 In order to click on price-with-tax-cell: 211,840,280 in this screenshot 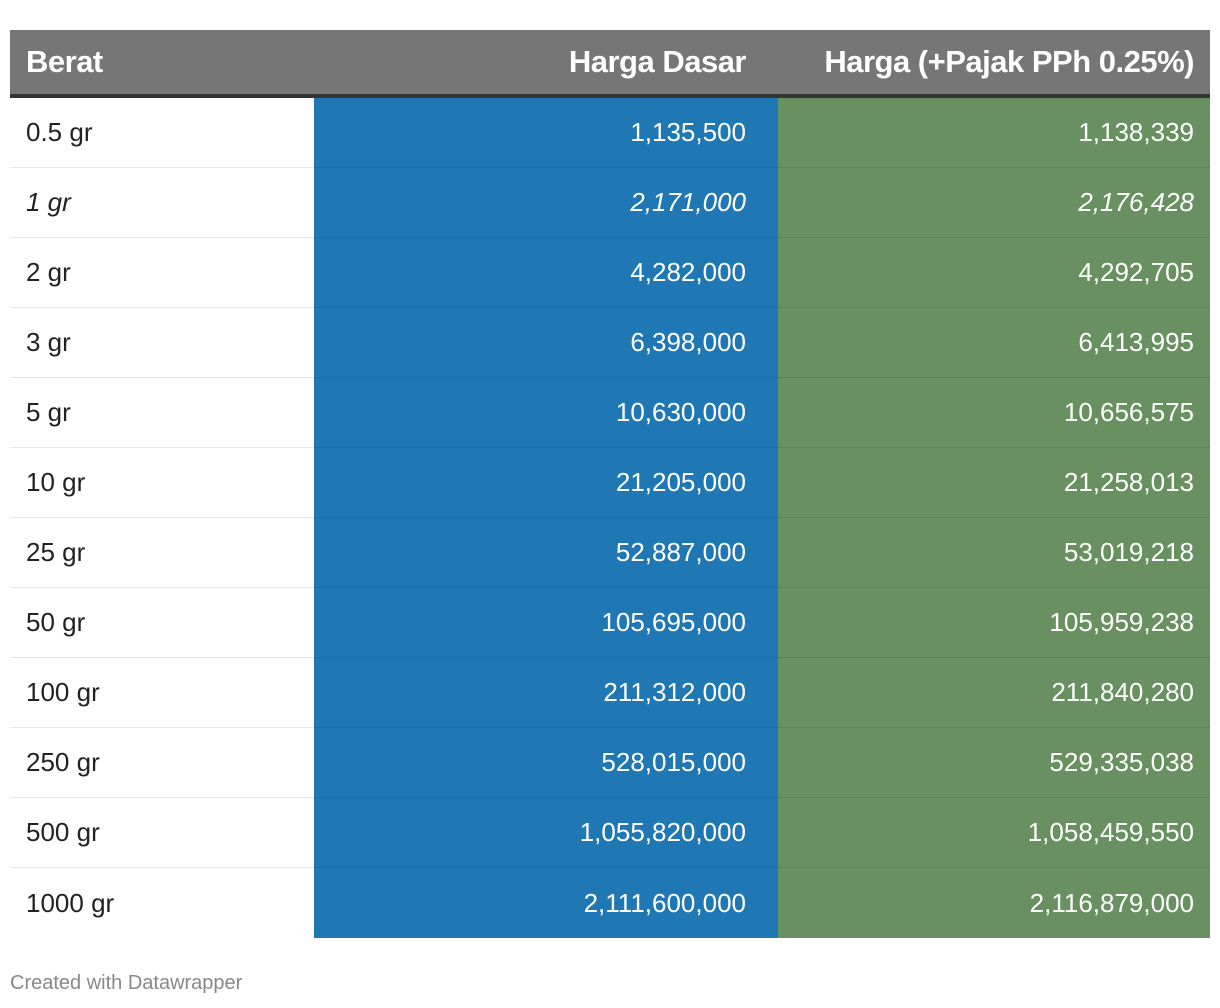, I will do `click(994, 693)`.